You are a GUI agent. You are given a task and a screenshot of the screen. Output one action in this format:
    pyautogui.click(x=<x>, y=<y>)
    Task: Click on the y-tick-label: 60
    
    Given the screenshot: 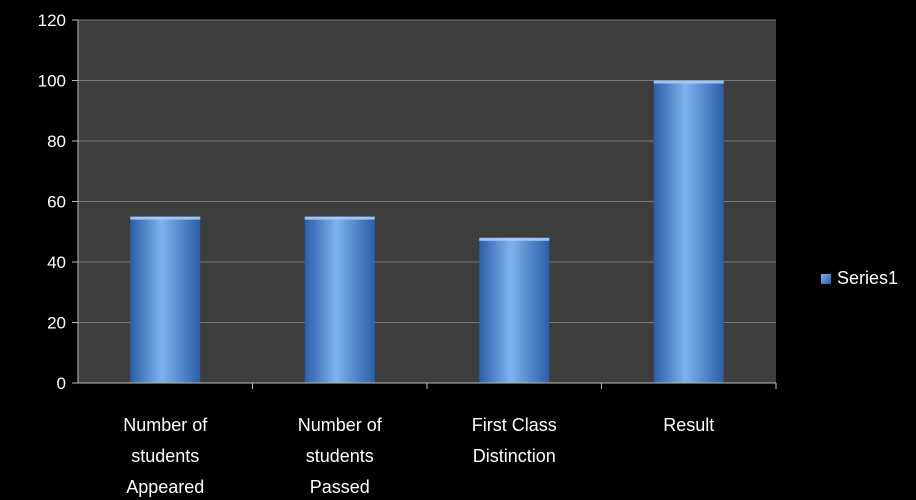 What is the action you would take?
    pyautogui.click(x=56, y=202)
    